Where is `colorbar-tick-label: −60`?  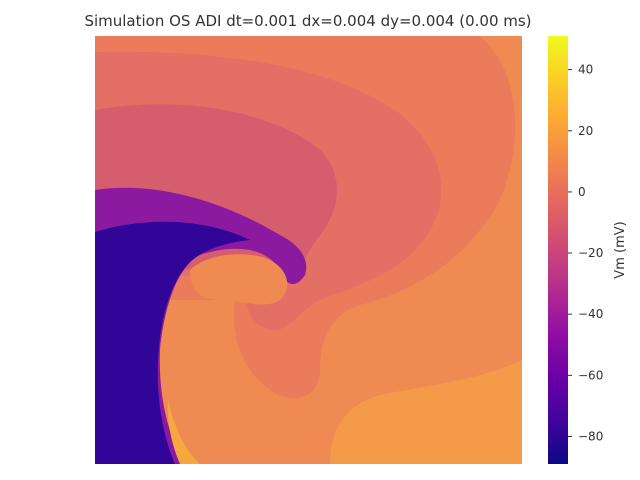 colorbar-tick-label: −60 is located at coordinates (590, 375).